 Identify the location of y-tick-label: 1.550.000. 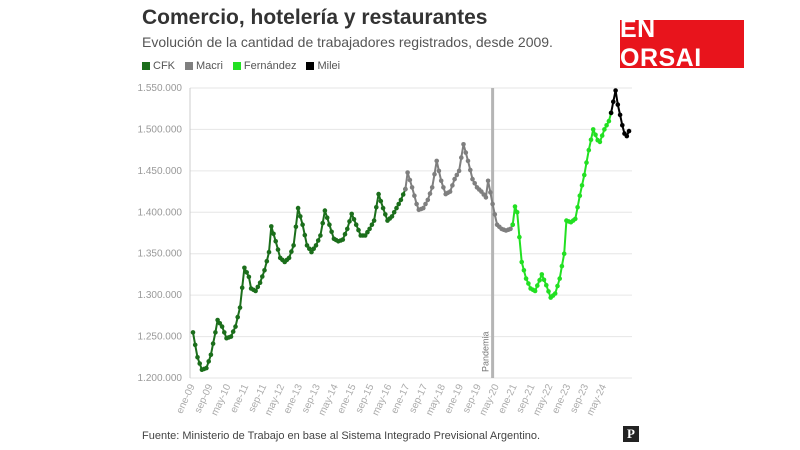
(160, 88).